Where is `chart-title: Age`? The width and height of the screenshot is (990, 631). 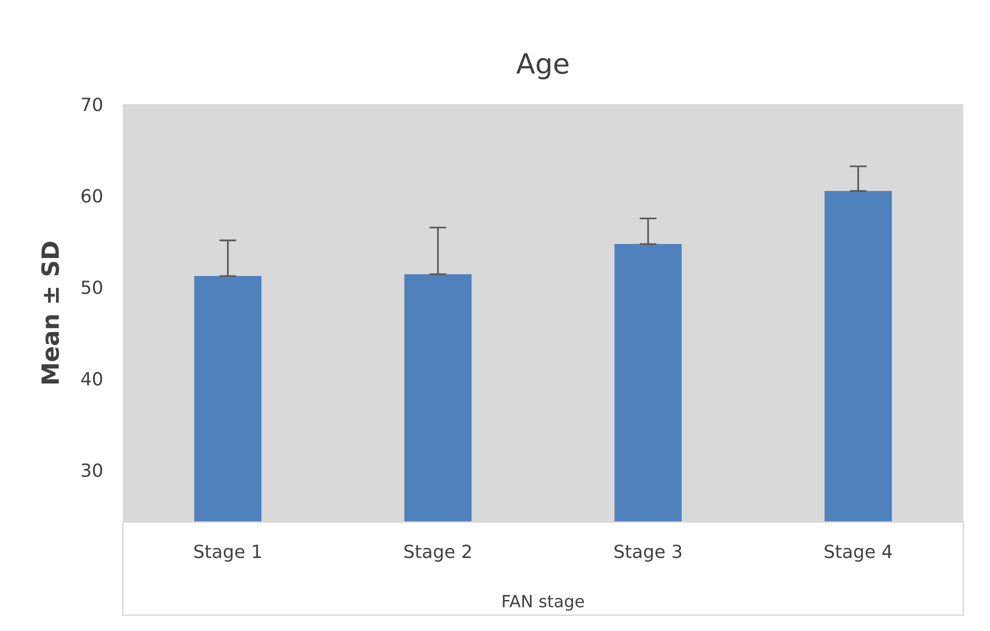
chart-title: Age is located at coordinates (542, 66).